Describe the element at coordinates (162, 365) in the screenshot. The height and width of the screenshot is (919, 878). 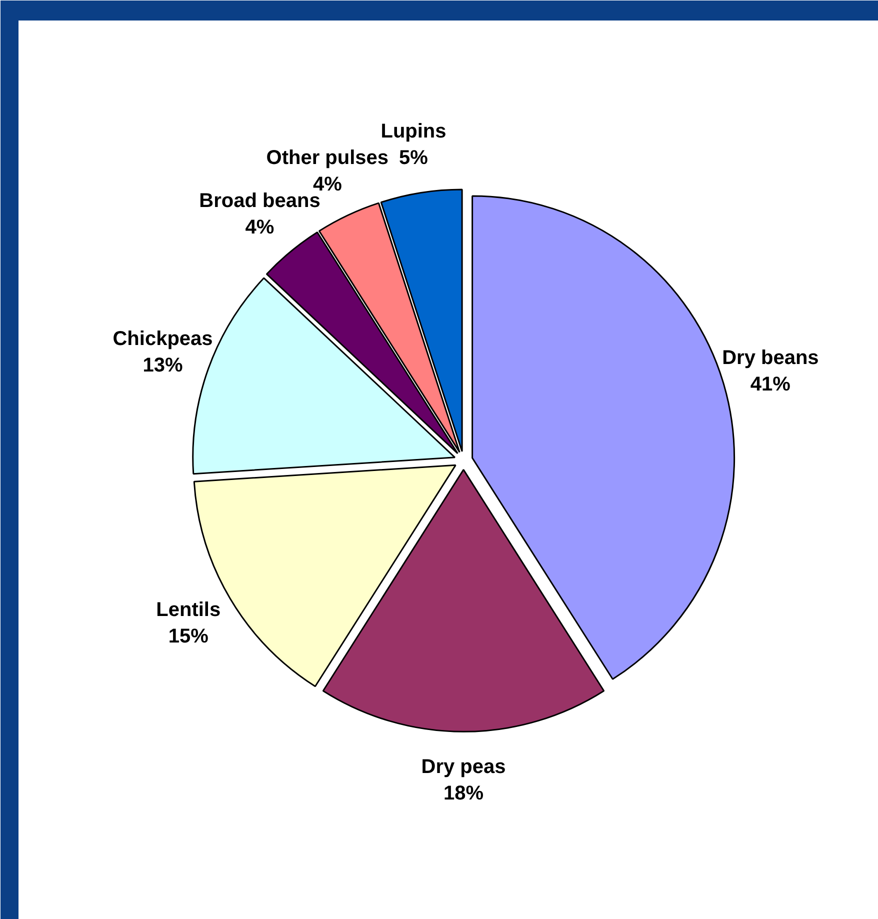
I see `data-label: 13%` at that location.